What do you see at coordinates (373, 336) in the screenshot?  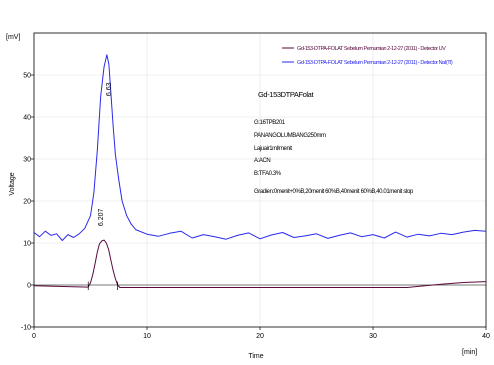 I see `x-tick-label: 30` at bounding box center [373, 336].